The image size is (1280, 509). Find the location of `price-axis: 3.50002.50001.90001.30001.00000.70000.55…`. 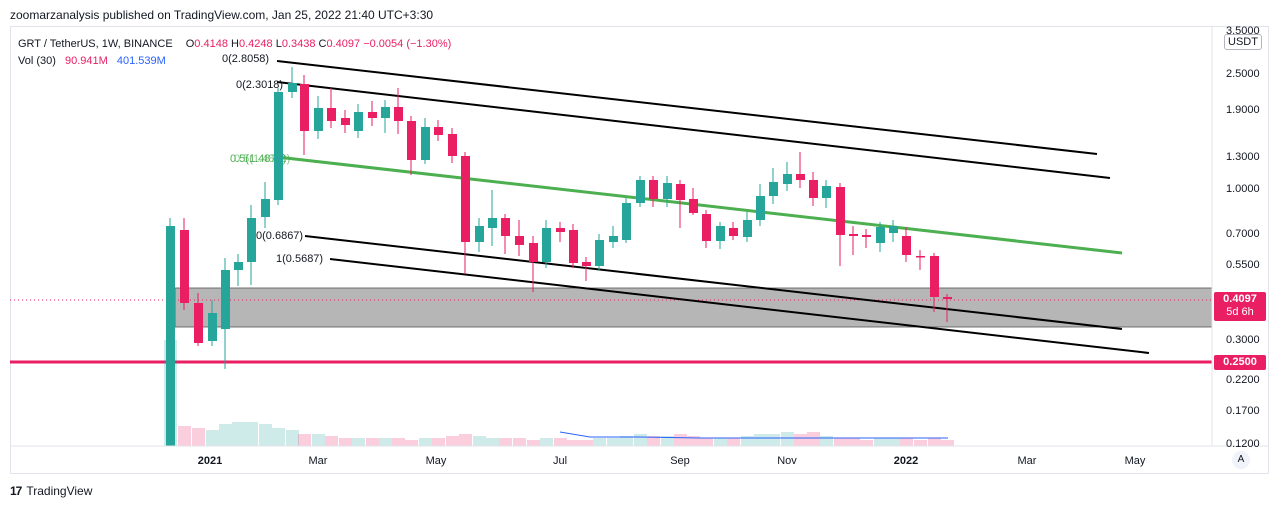

price-axis: 3.50002.50001.90001.30001.00000.70000.55… is located at coordinates (1243, 237).